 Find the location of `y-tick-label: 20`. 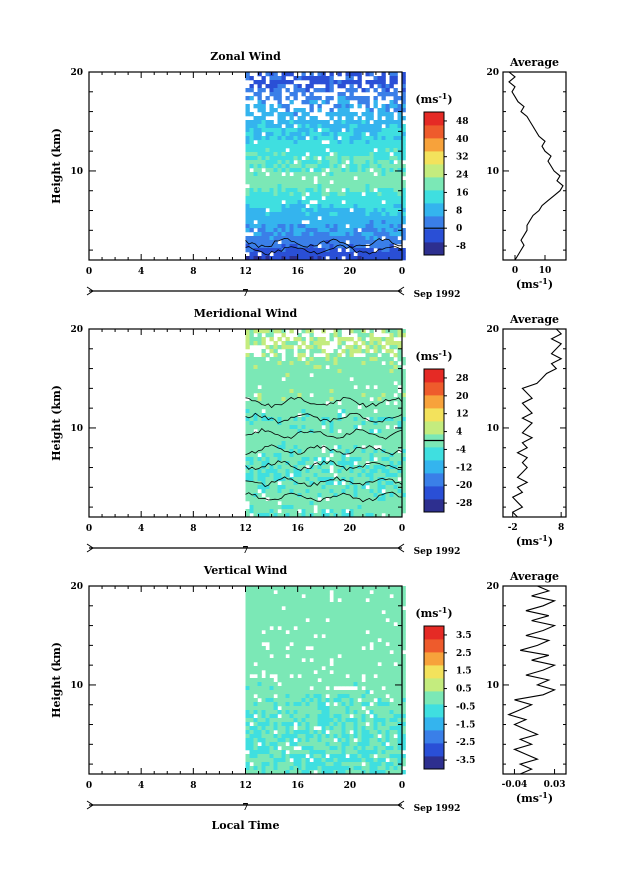

y-tick-label: 20 is located at coordinates (76, 73).